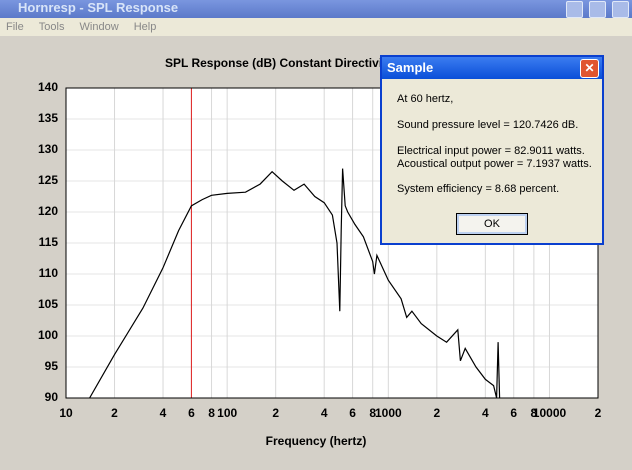  Describe the element at coordinates (227, 413) in the screenshot. I see `x-tick-label: 100` at that location.